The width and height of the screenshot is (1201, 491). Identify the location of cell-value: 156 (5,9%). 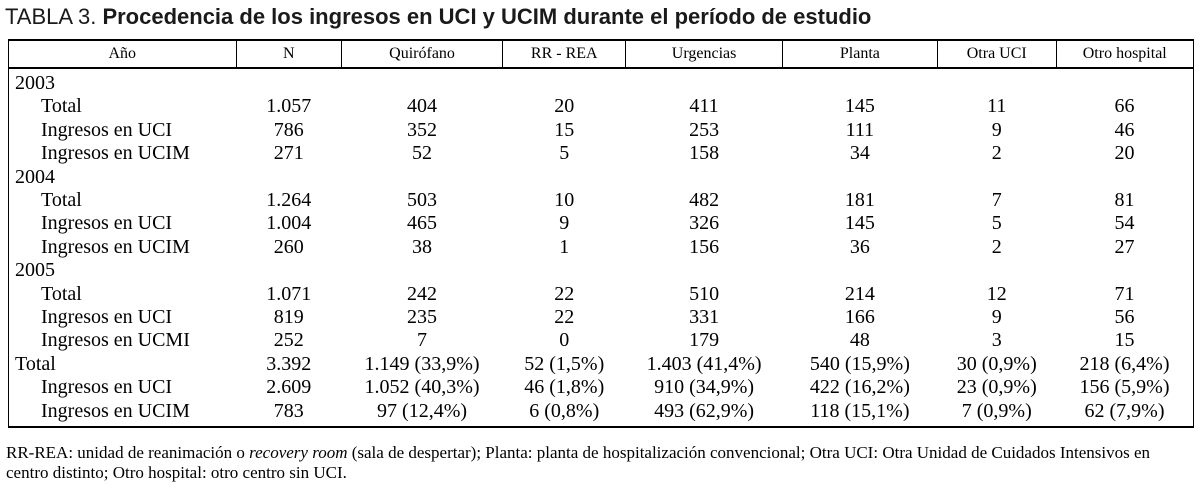
(1124, 387).